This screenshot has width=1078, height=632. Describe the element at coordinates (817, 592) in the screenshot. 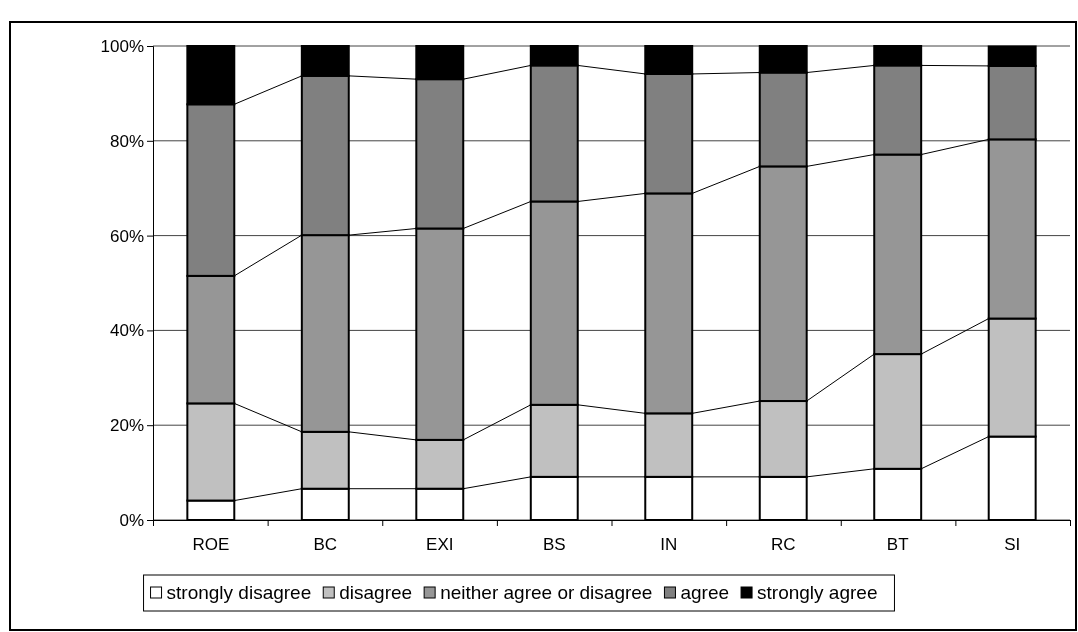

I see `legend-label: strongly agree` at that location.